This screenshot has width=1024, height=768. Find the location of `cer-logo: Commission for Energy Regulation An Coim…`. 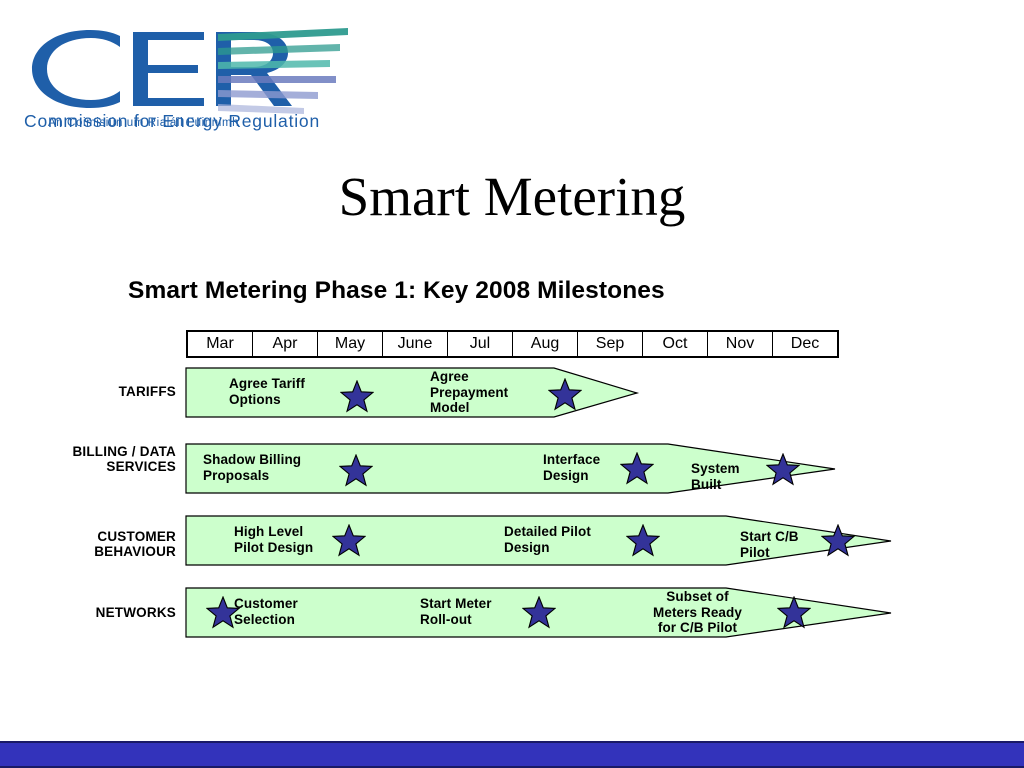

cer-logo: Commission for Energy Regulation An Coim… is located at coordinates (183, 78).